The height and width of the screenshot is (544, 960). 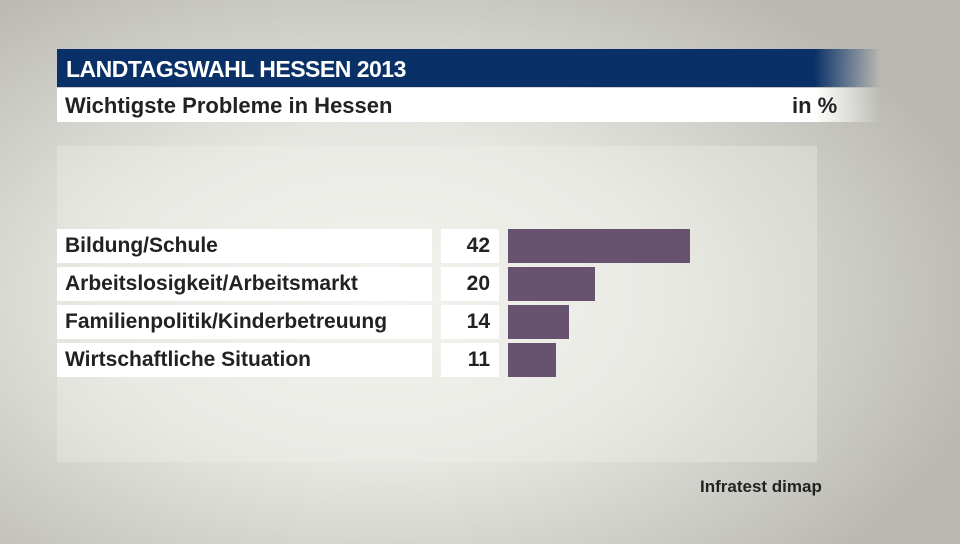 I want to click on category-label-box: Arbeitslosigkeit/Arbeitsmarkt, so click(x=244, y=284).